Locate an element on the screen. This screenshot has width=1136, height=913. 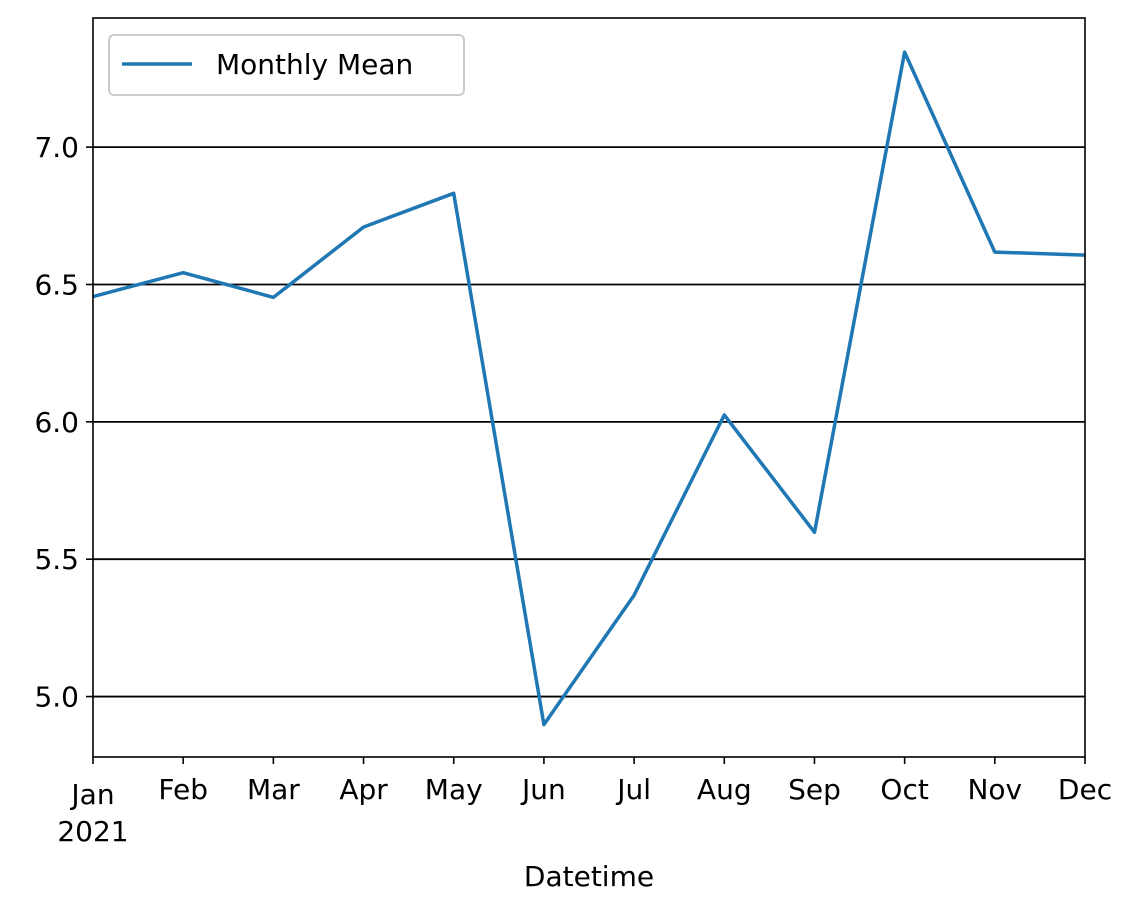
x-tick-label: Mar is located at coordinates (273, 789).